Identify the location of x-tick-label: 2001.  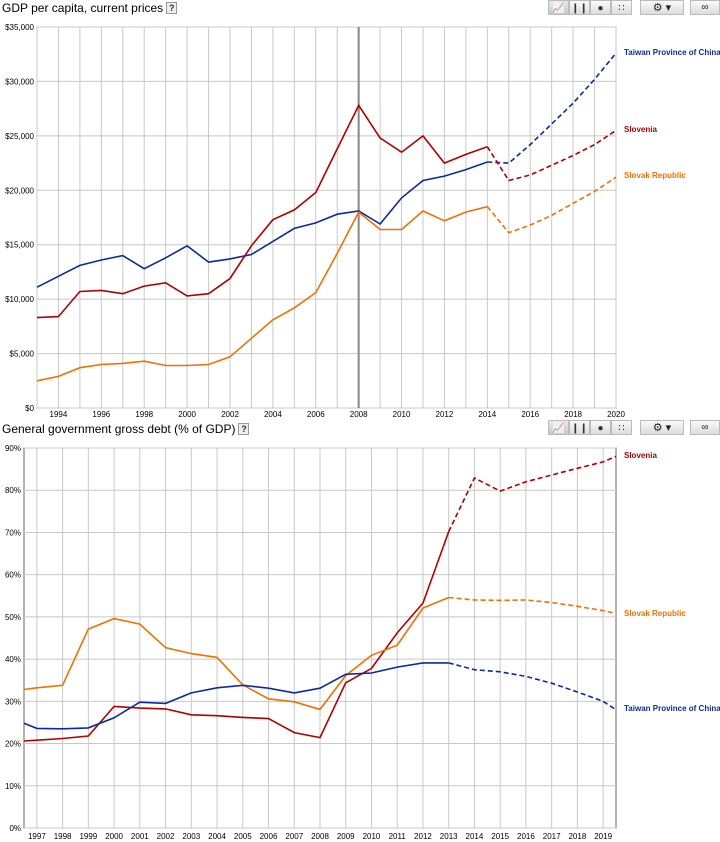
(140, 836).